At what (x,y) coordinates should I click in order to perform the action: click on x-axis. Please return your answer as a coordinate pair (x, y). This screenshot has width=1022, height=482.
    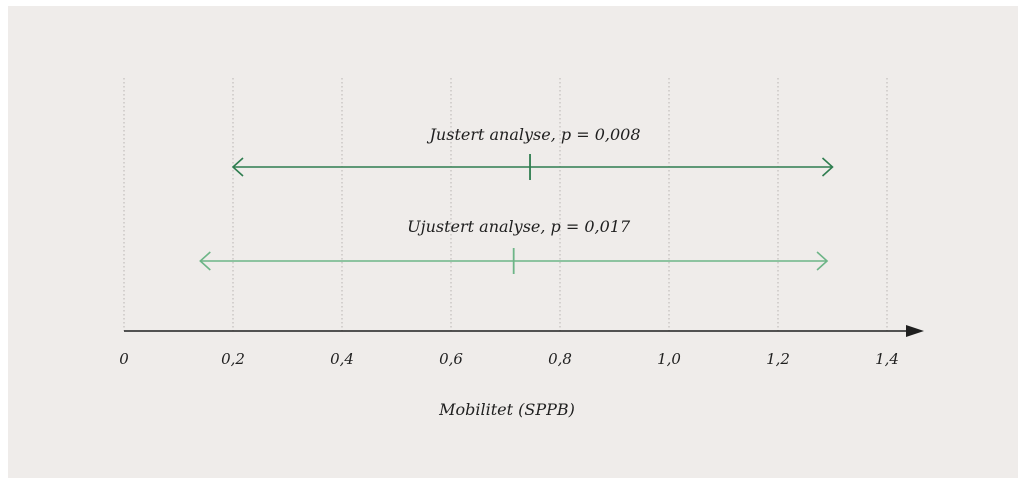
    Looking at the image, I should click on (524, 331).